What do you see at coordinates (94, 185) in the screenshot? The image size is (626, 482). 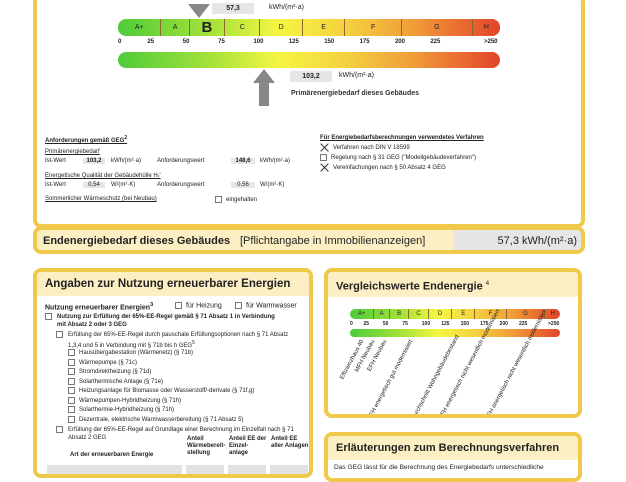 I see `huelle-ist-value: 0,54` at bounding box center [94, 185].